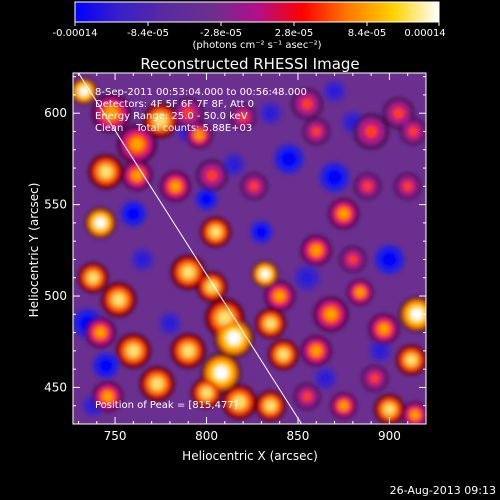  What do you see at coordinates (367, 33) in the screenshot?
I see `colorbar-tick-label: 8.4e-05` at bounding box center [367, 33].